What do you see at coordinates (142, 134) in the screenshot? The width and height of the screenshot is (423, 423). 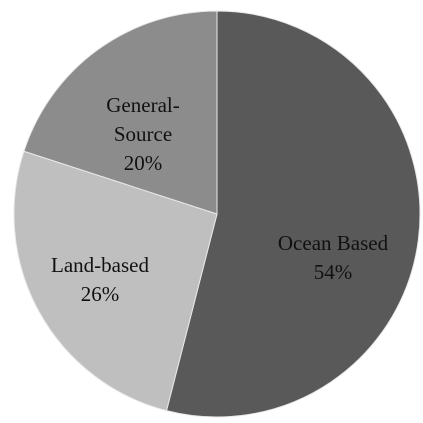 I see `slice-label-general-source: General-Source 20%` at bounding box center [142, 134].